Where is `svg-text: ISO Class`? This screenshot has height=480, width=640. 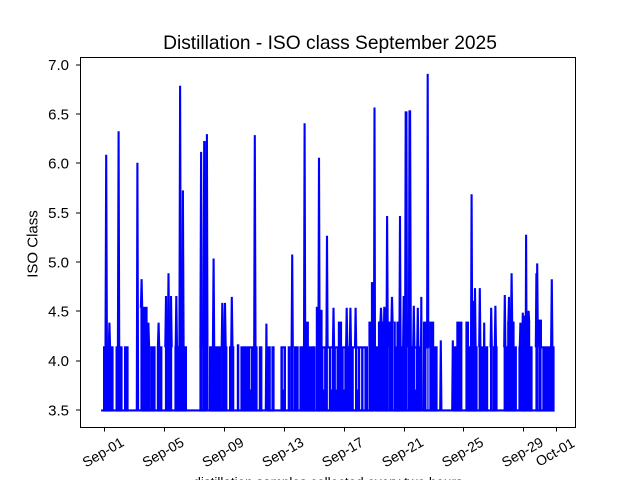
svg-text: ISO Class is located at coordinates (33, 244).